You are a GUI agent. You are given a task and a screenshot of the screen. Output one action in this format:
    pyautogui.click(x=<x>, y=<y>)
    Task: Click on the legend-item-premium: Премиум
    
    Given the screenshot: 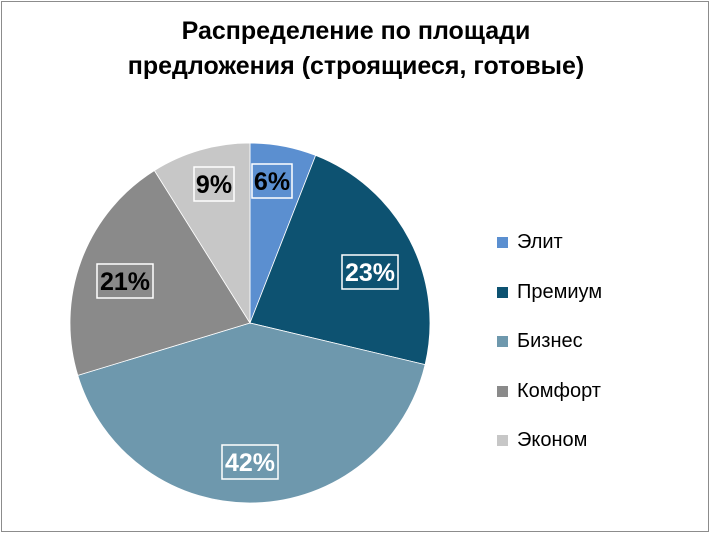 What is the action you would take?
    pyautogui.click(x=549, y=293)
    